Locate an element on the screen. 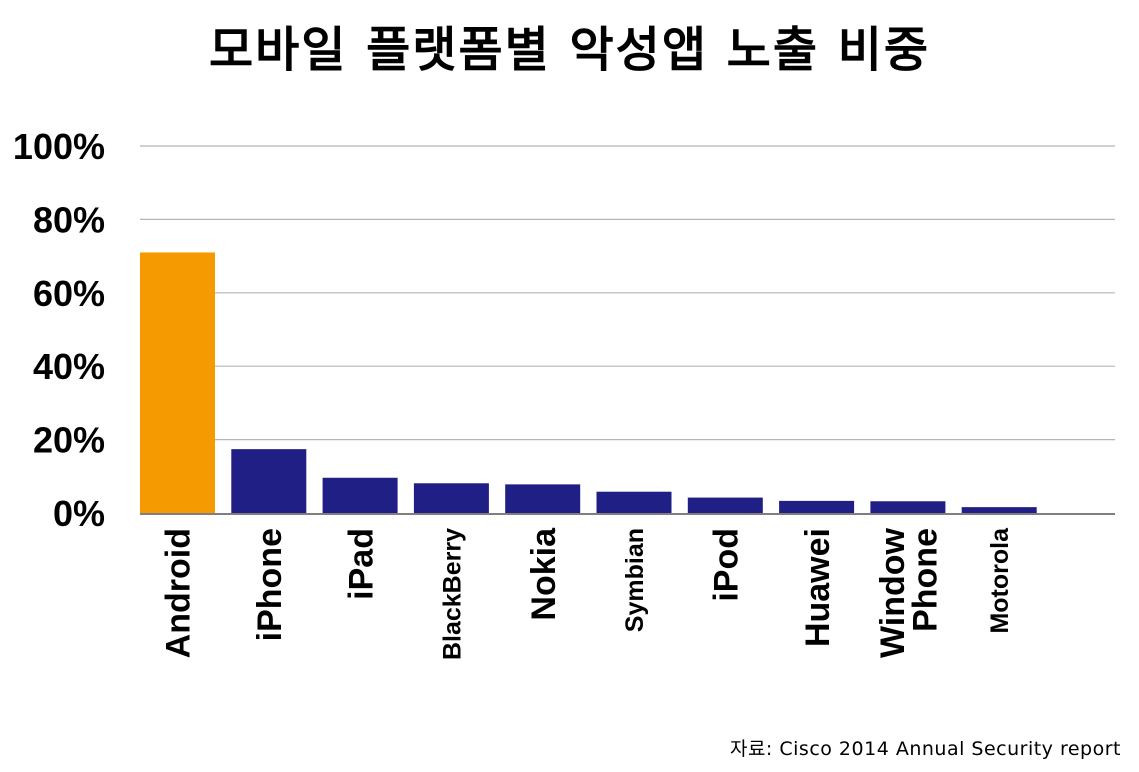 The height and width of the screenshot is (772, 1139). x-tick-label: iPod is located at coordinates (727, 565).